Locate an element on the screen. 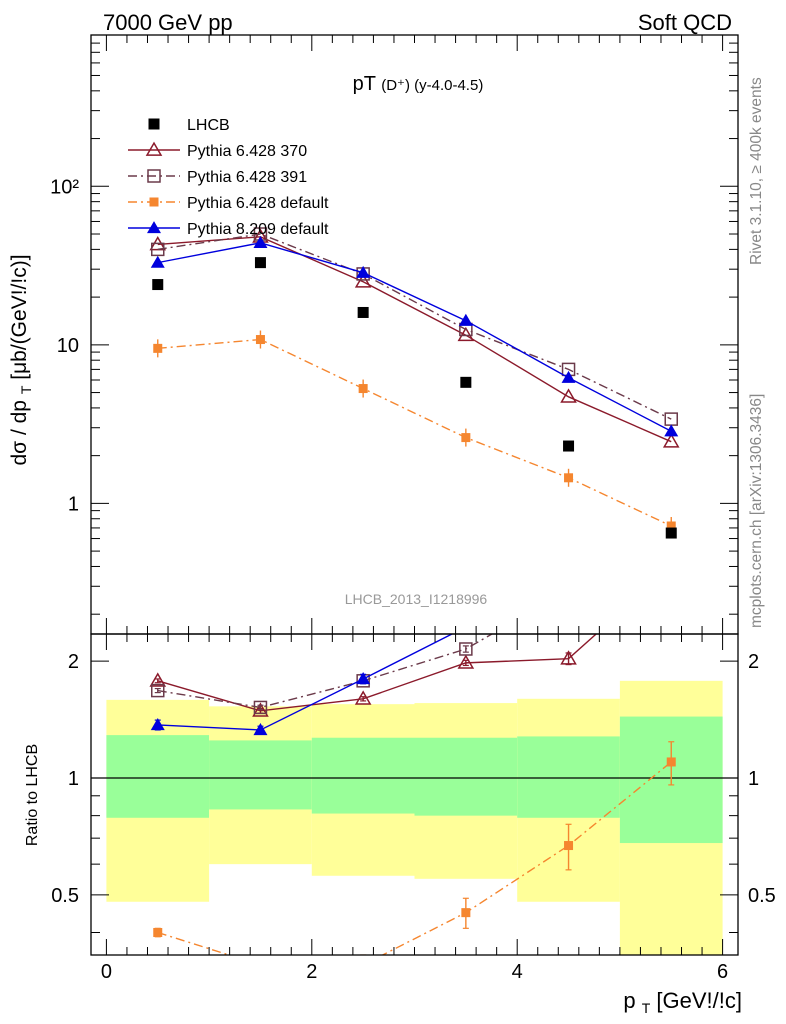  side-label-mcplots: mcplots.cern.ch [arXiv:1306.3436] is located at coordinates (756, 511).